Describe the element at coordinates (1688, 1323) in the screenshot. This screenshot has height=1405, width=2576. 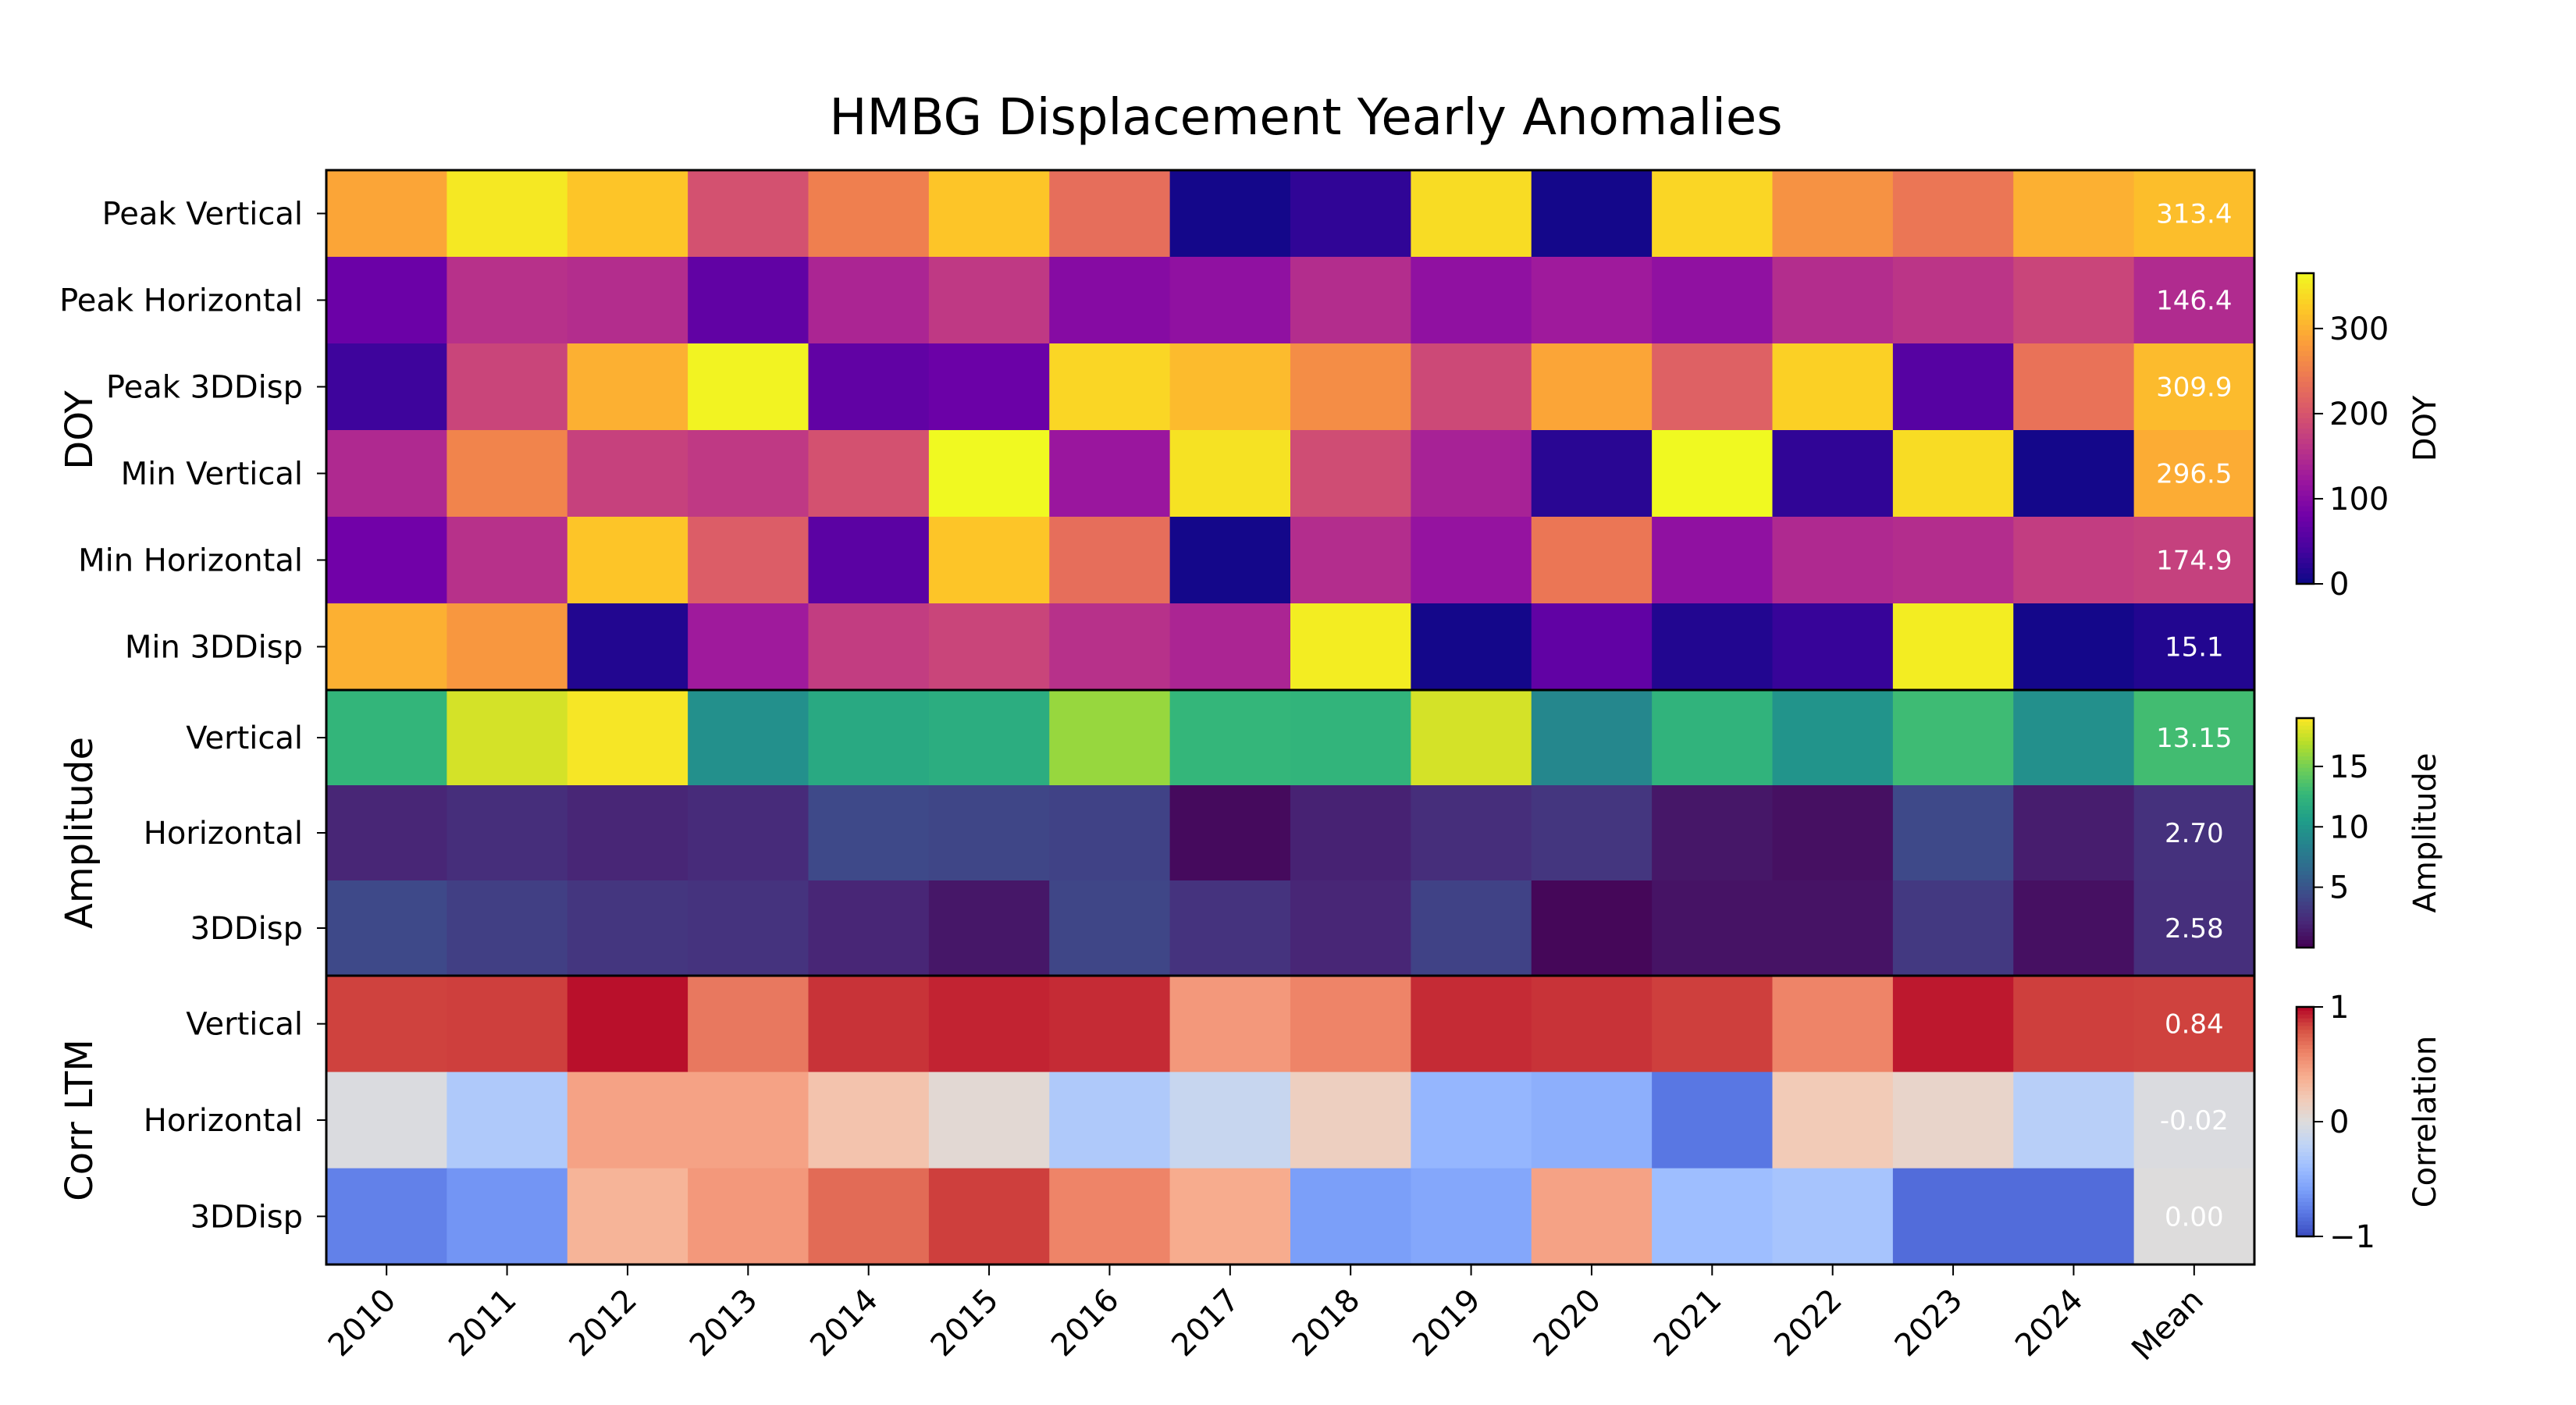
I see `column-label: 2021` at that location.